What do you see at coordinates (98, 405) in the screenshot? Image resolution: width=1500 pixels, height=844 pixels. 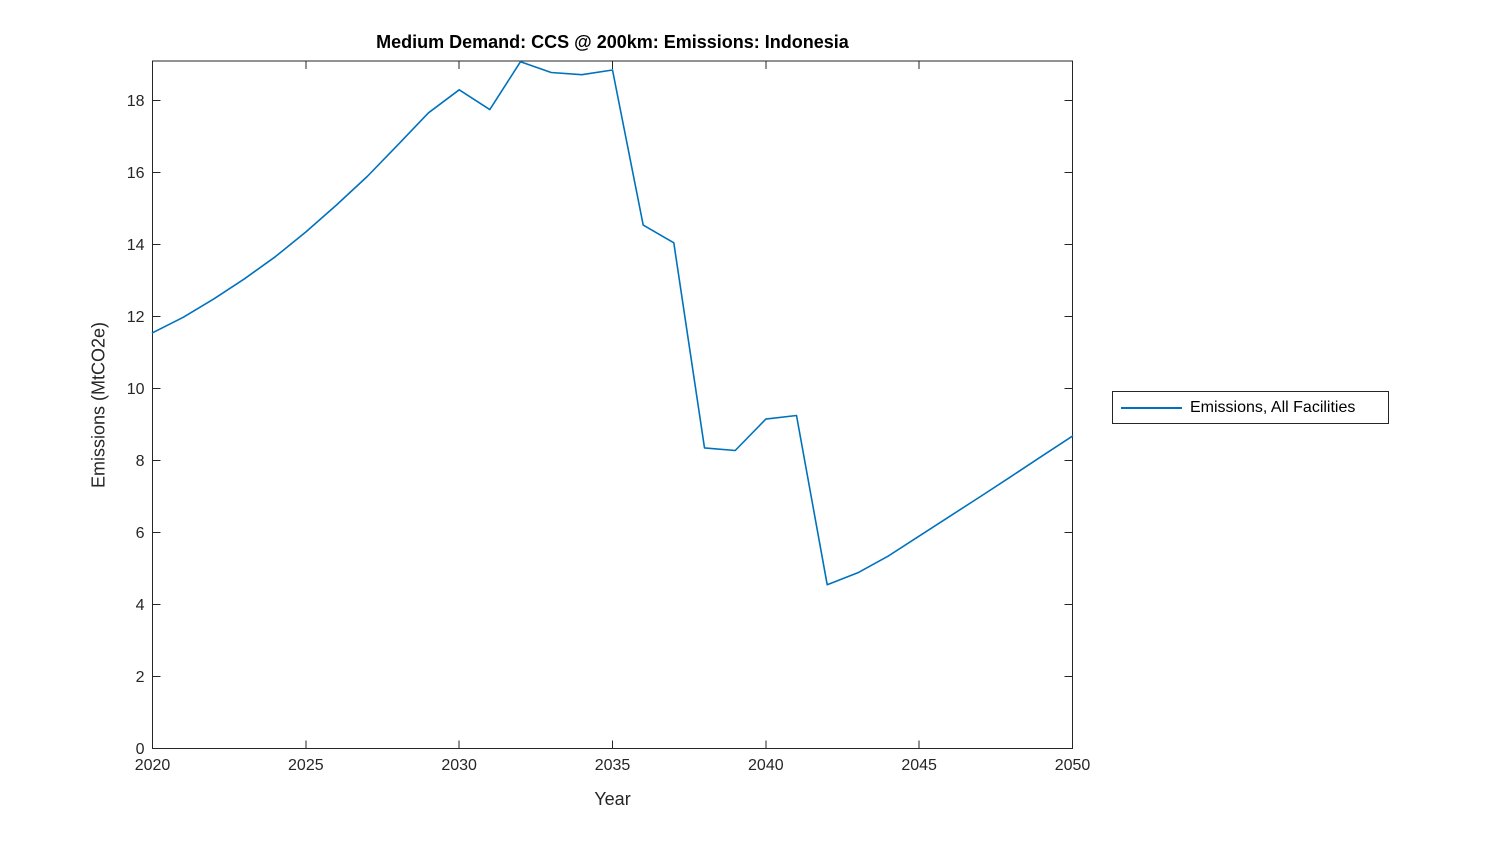 I see `y-axis-label: Emissions (MtCO2e)` at bounding box center [98, 405].